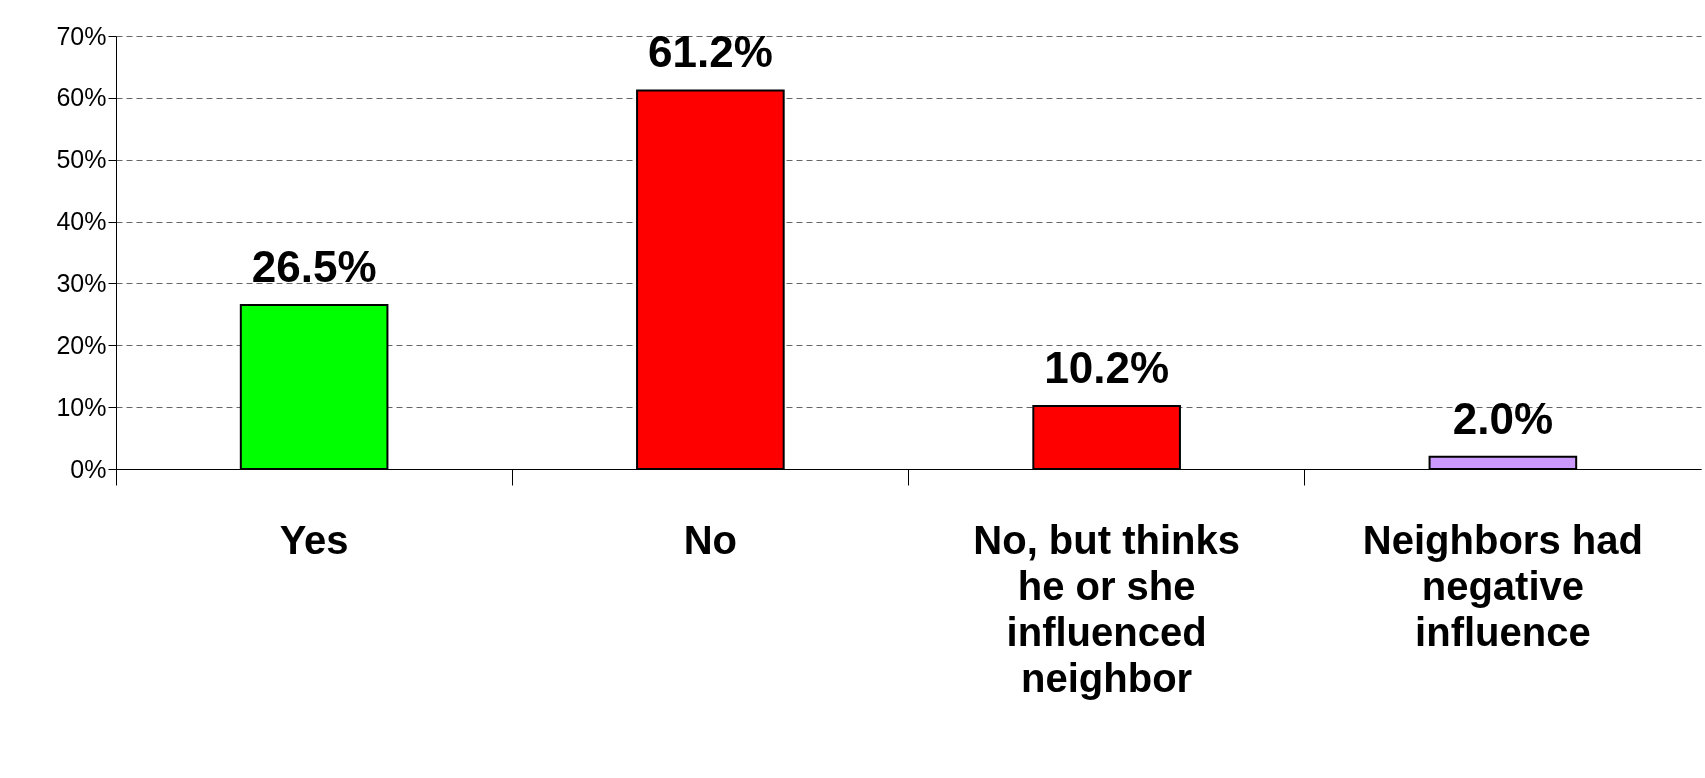  What do you see at coordinates (81, 97) in the screenshot?
I see `y-tick-label: 60%` at bounding box center [81, 97].